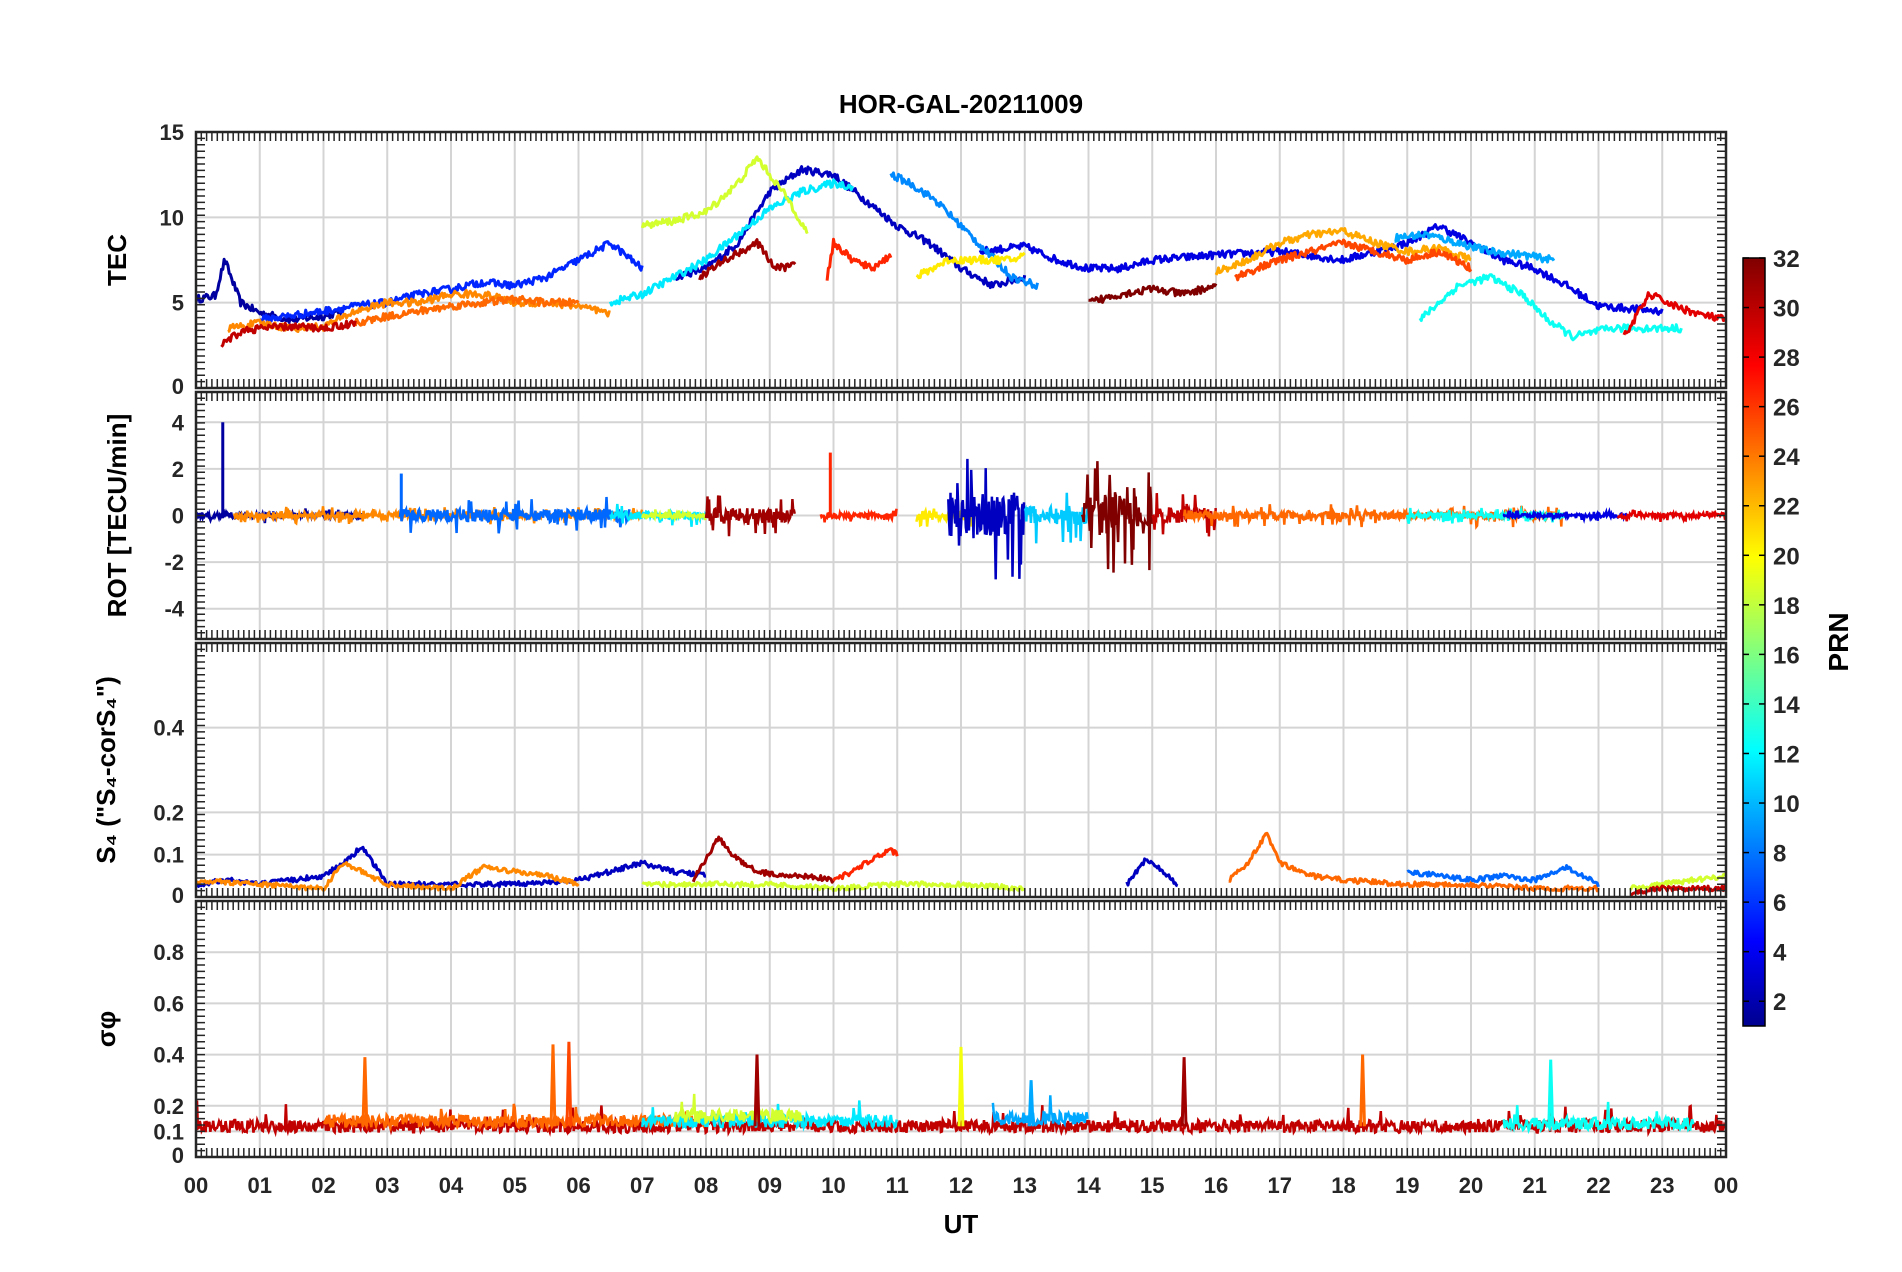 This screenshot has width=1902, height=1272. Describe the element at coordinates (172, 217) in the screenshot. I see `y-tick-label: 10` at that location.